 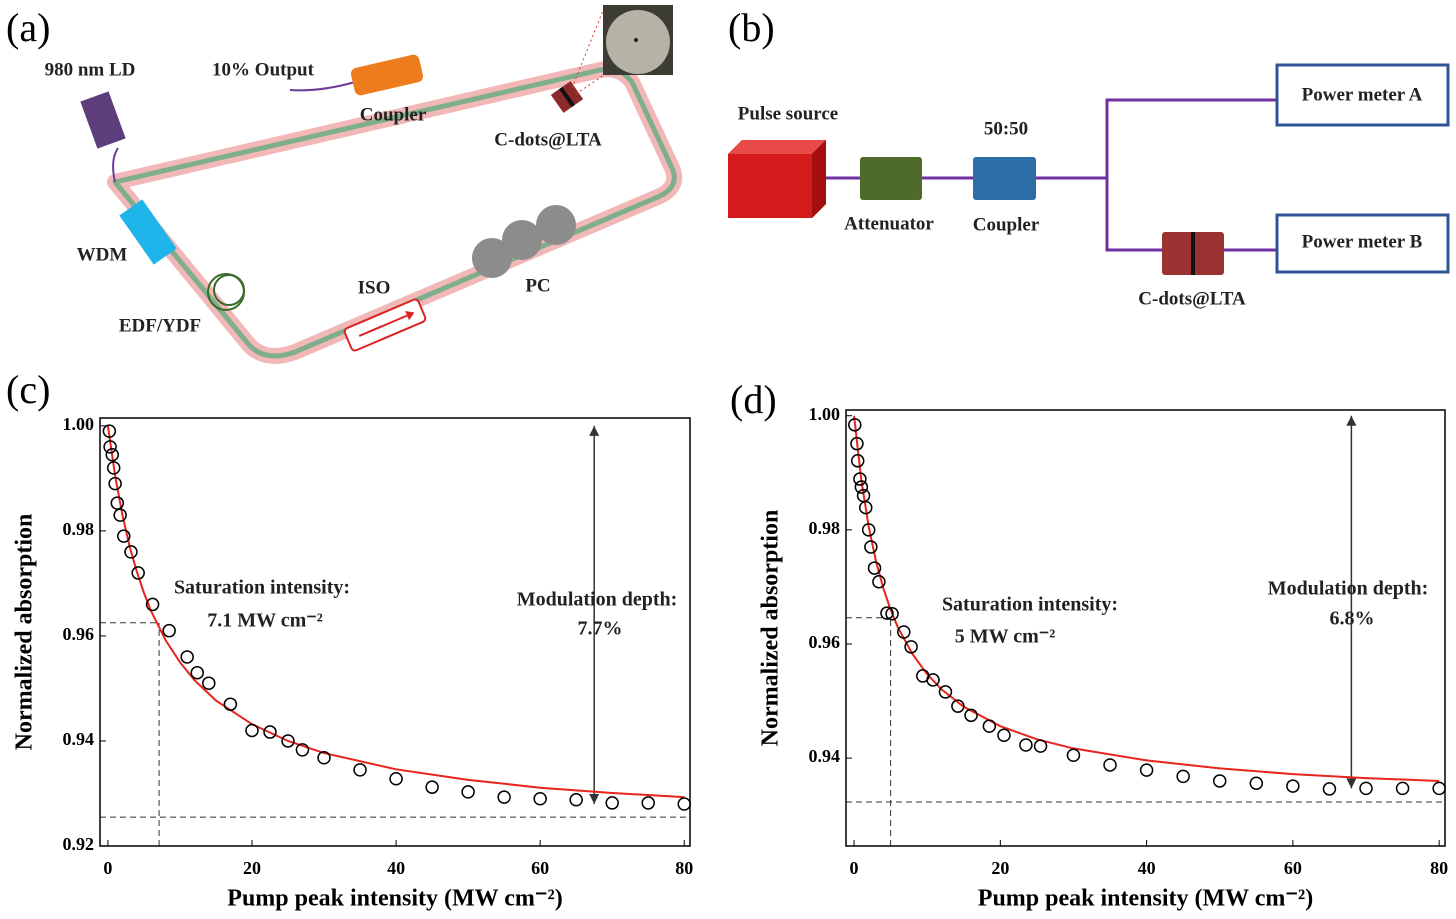 What do you see at coordinates (638, 42) in the screenshot?
I see `inset-disc` at bounding box center [638, 42].